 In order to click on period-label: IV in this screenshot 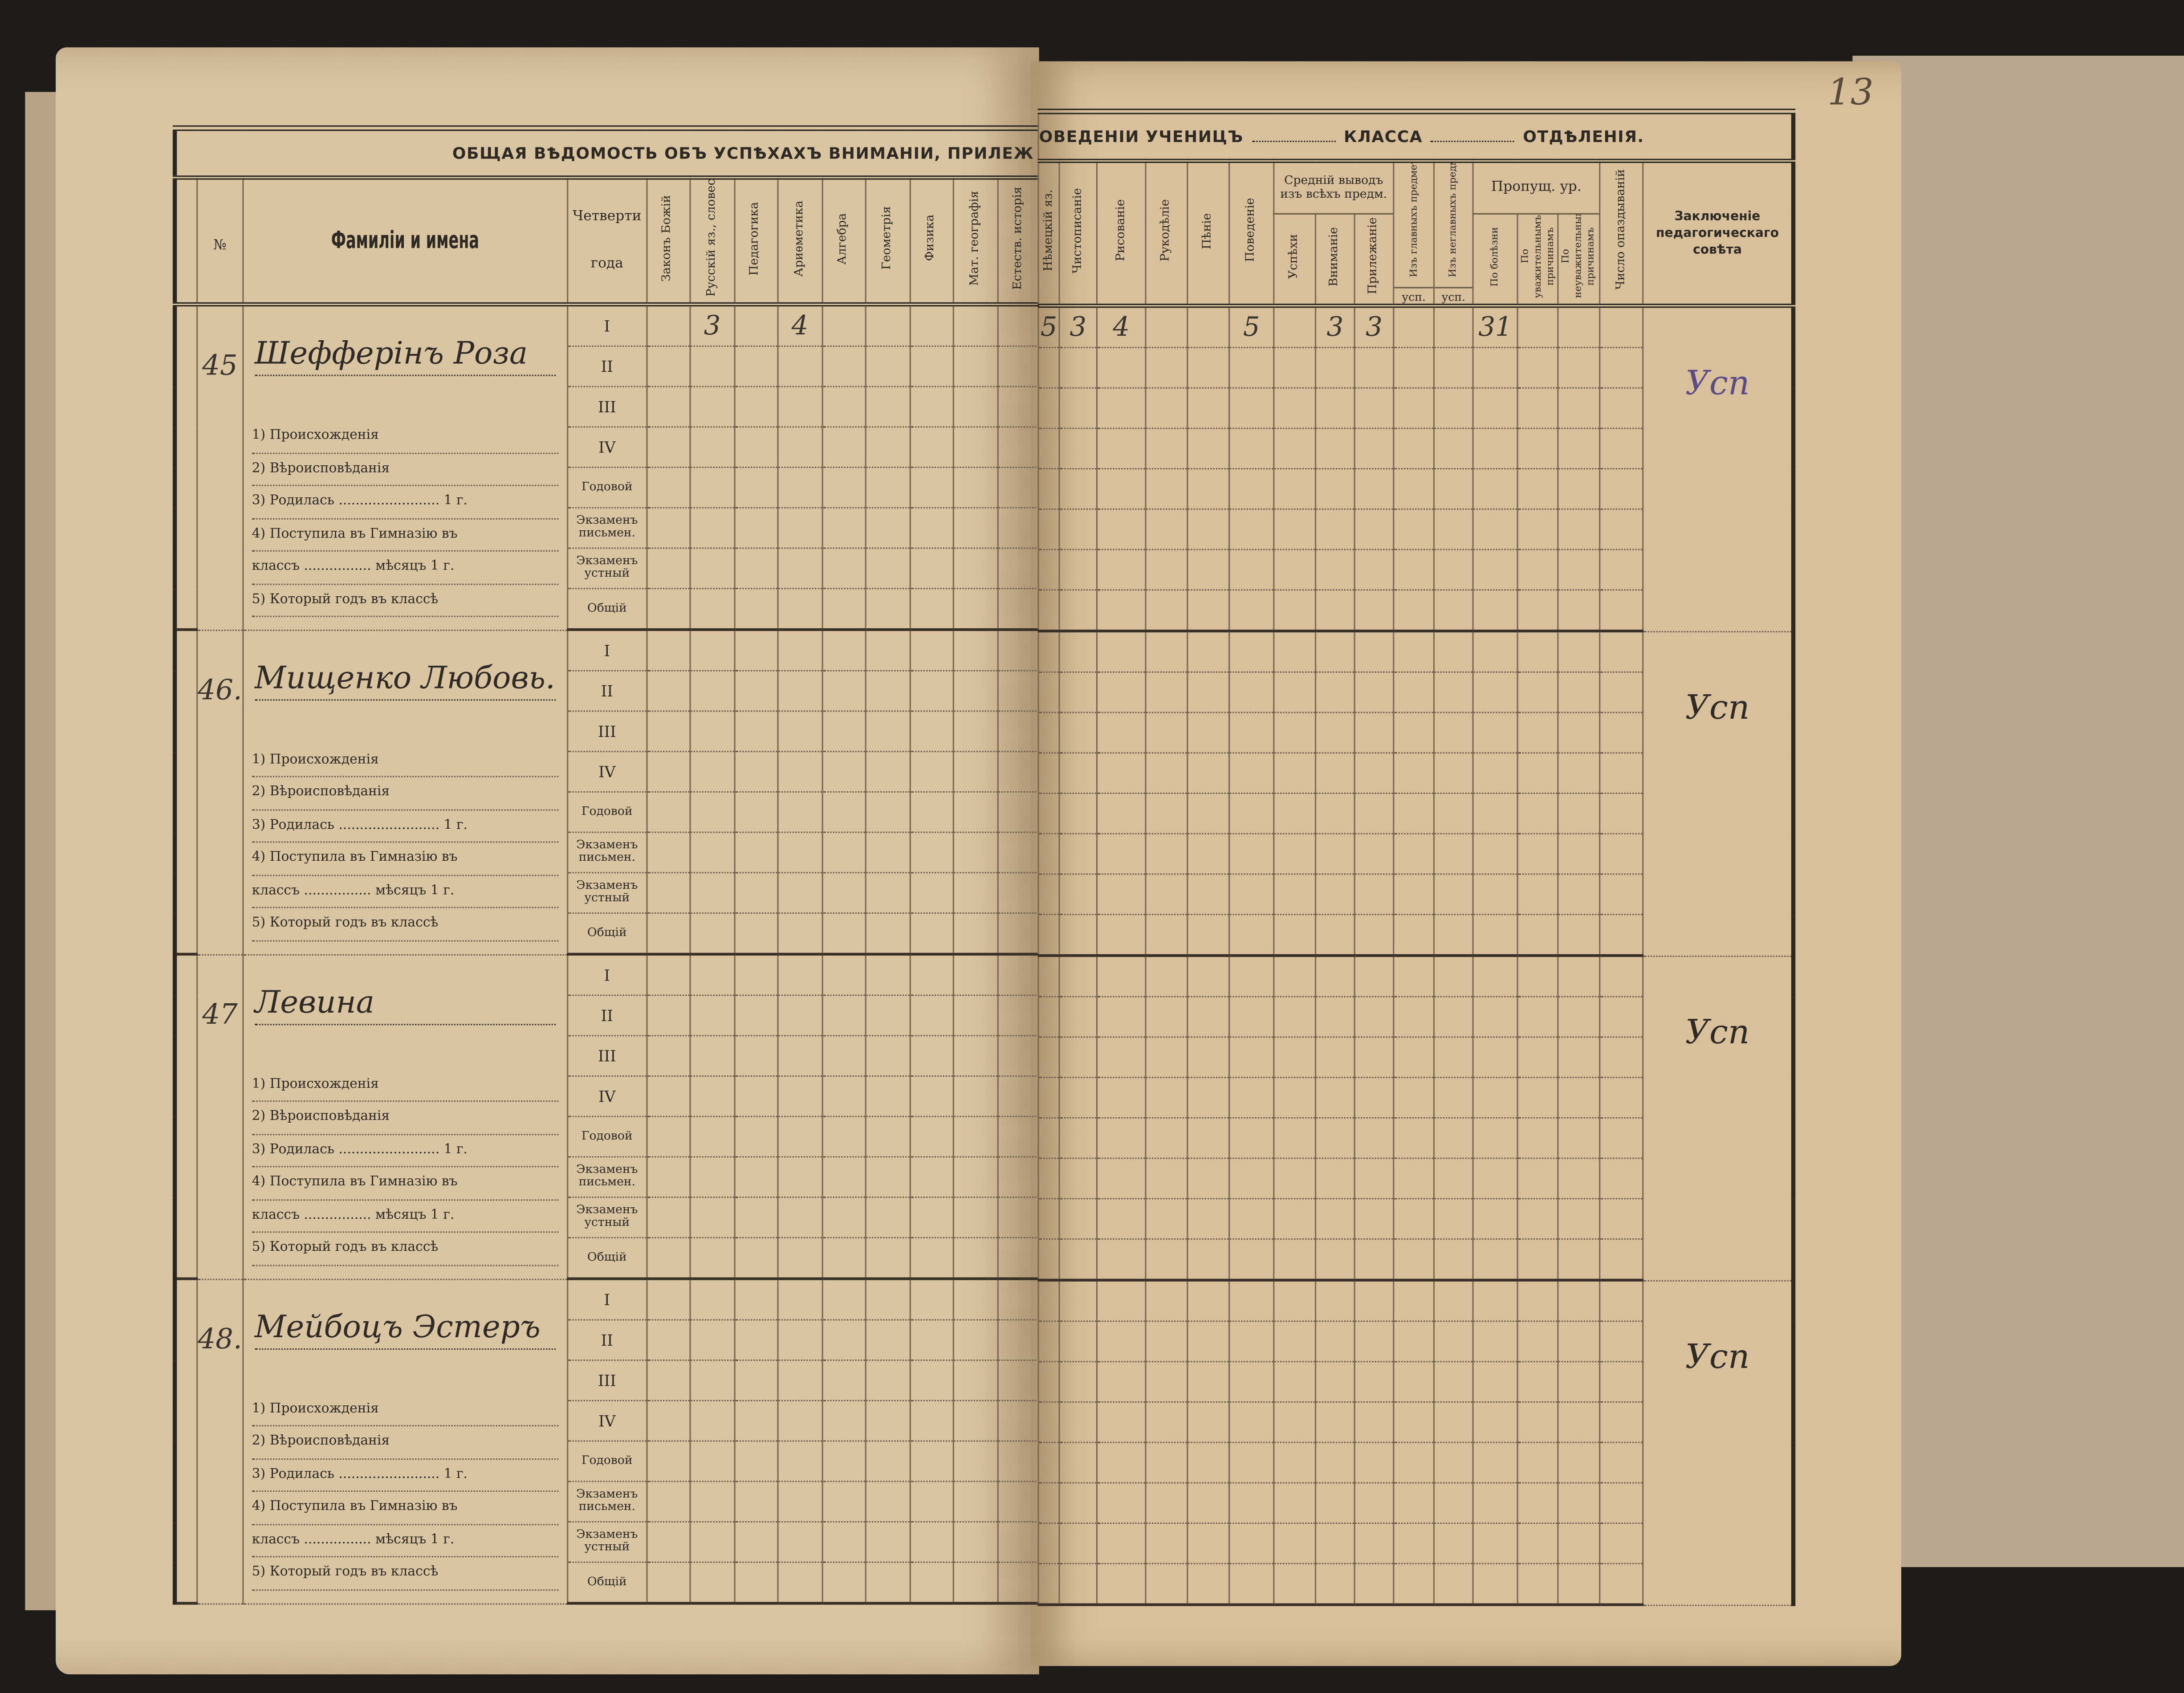, I will do `click(606, 447)`.